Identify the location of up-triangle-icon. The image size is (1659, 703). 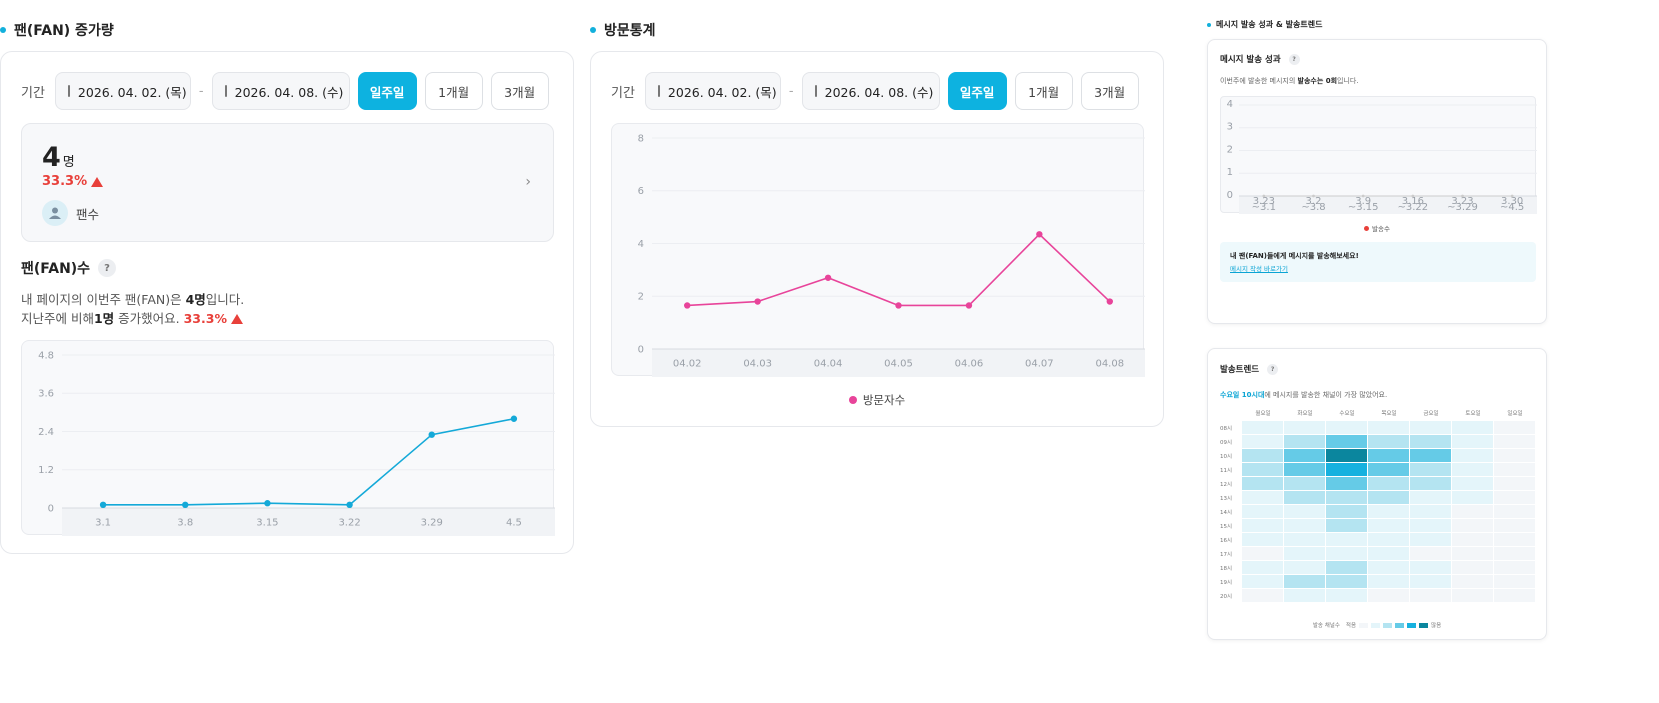
(236, 318).